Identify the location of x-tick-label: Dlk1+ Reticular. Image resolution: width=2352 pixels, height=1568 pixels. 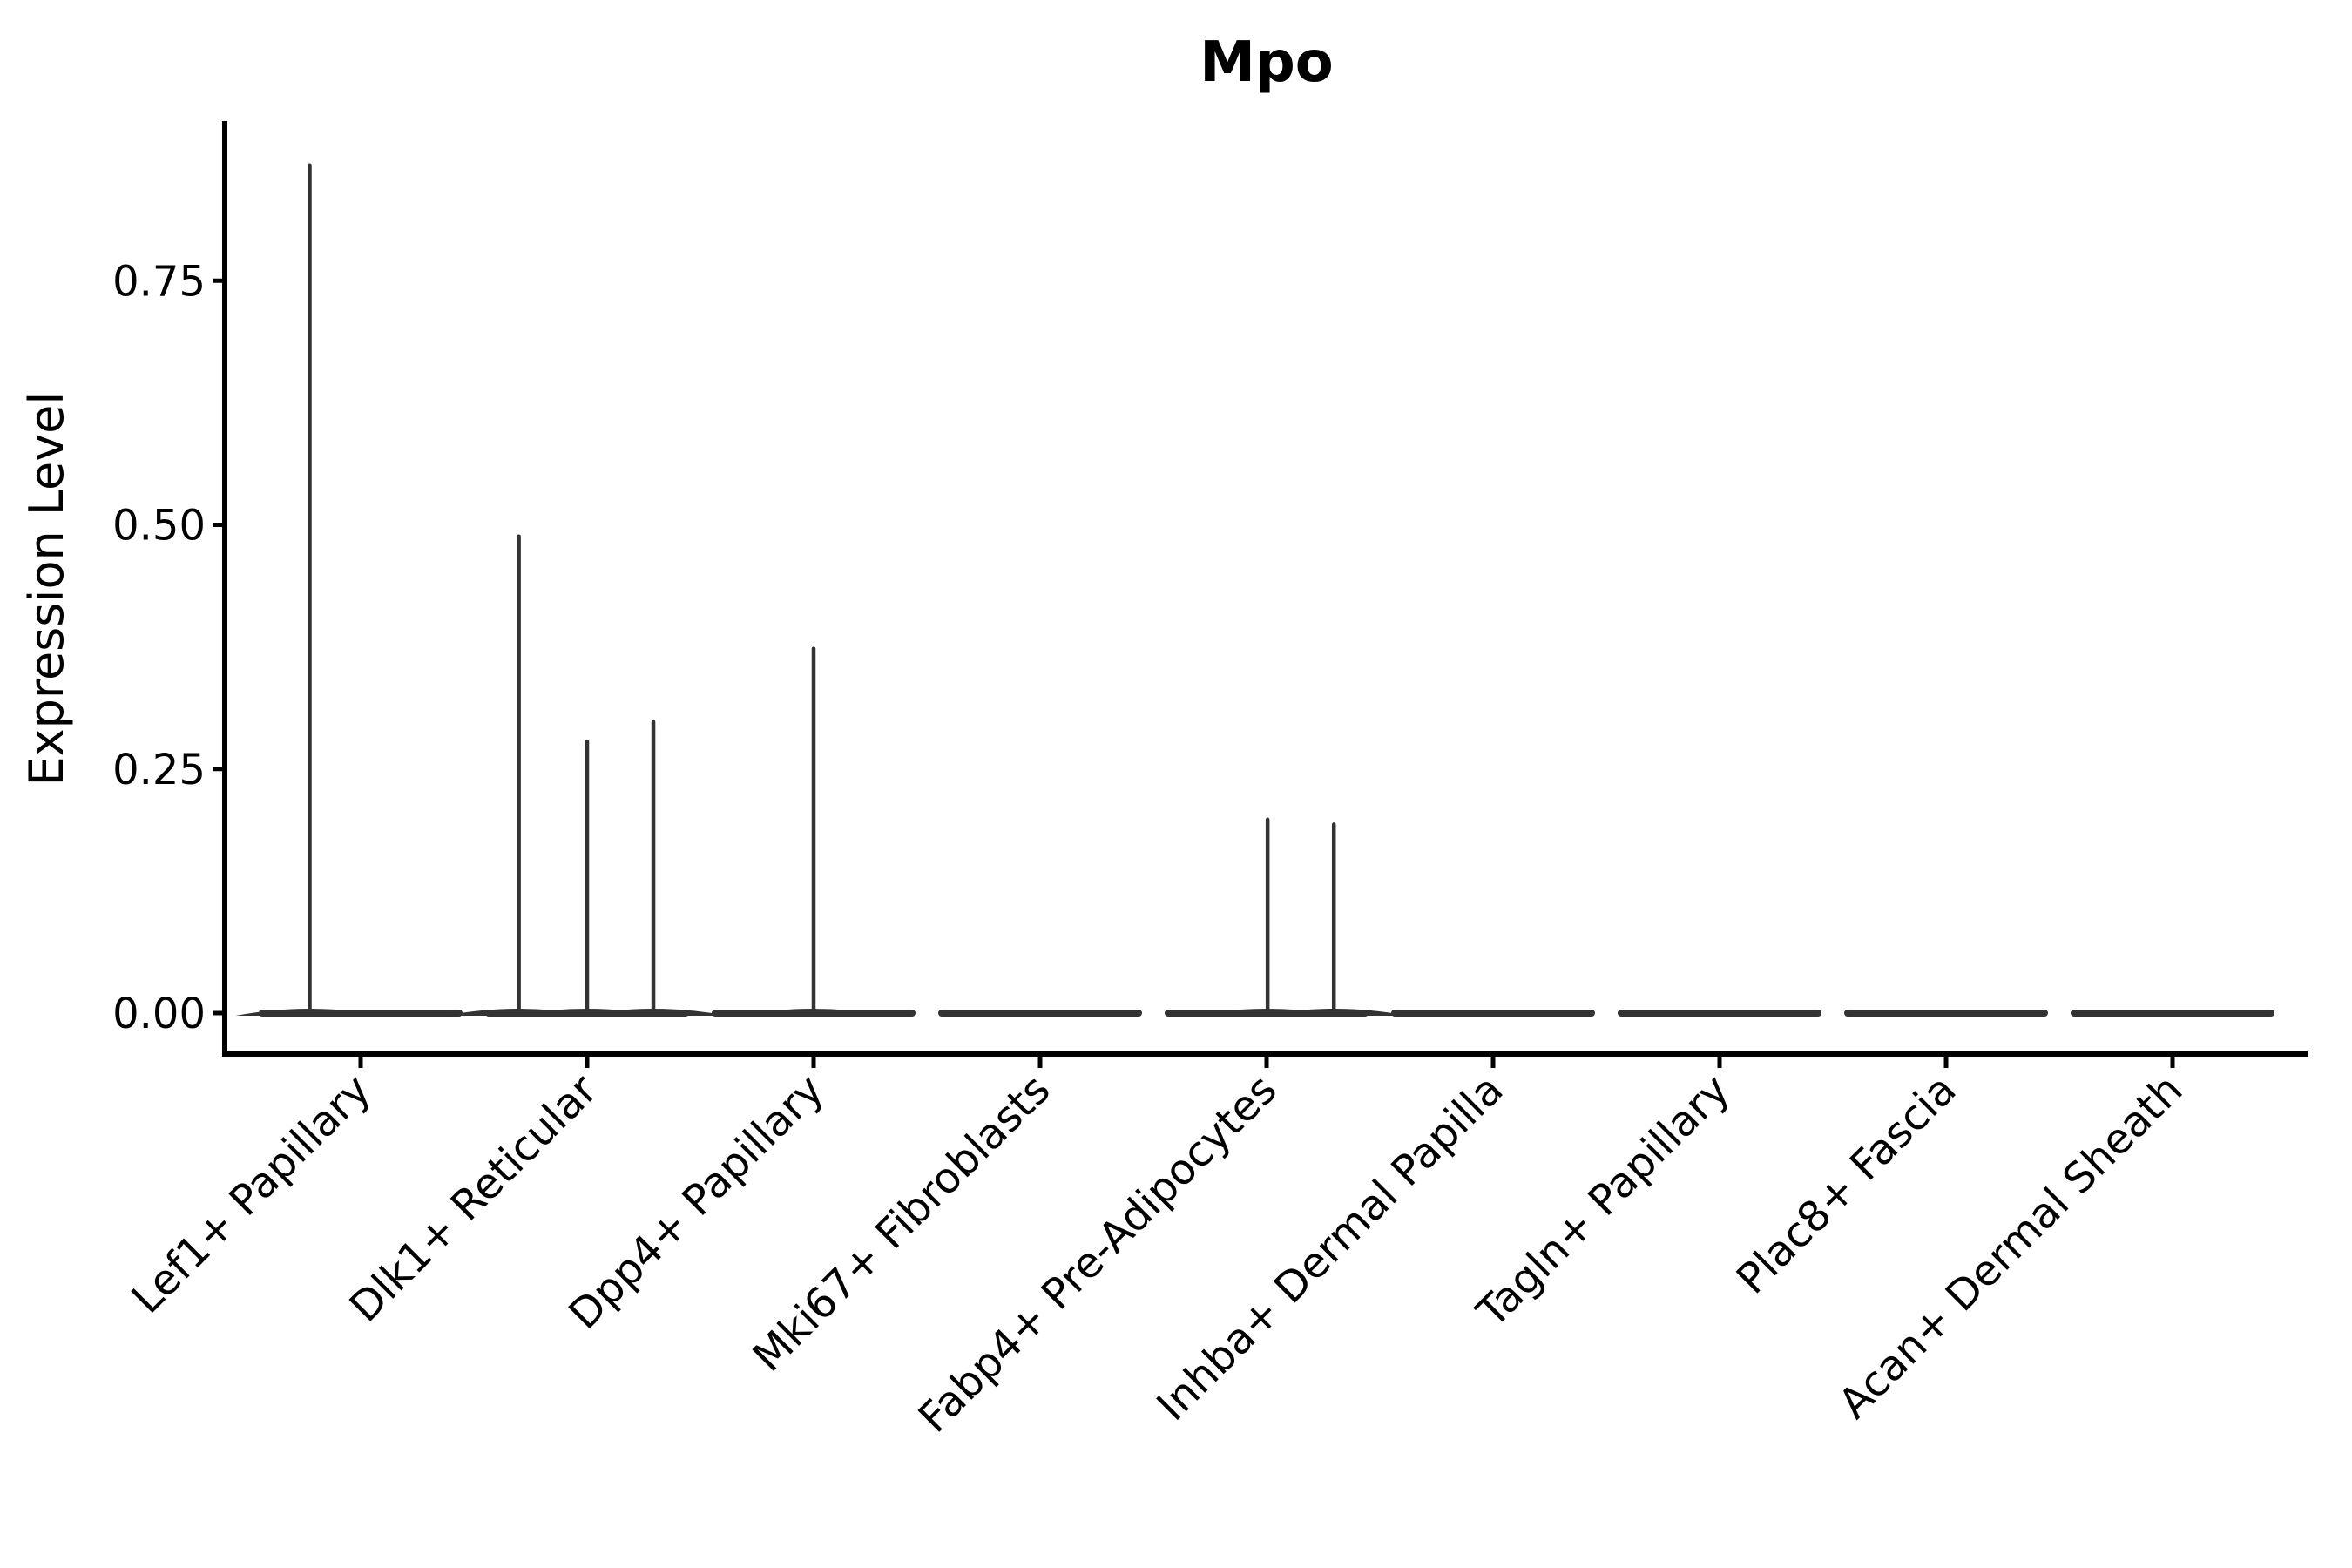
(474, 1198).